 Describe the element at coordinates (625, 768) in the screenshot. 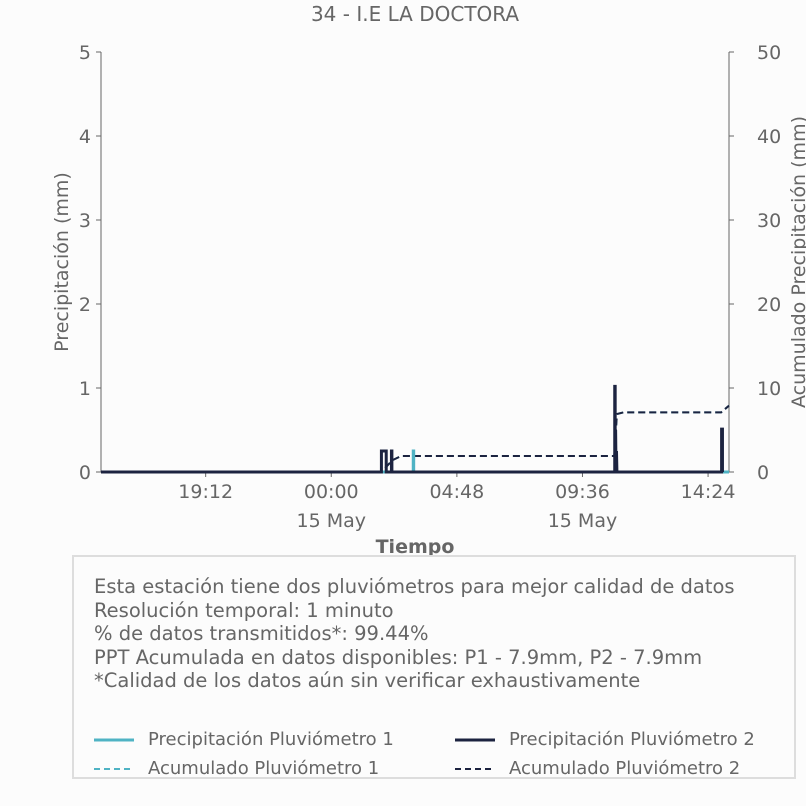

I see `legend-label-accum-2: Acumulado Pluviómetro 2` at that location.